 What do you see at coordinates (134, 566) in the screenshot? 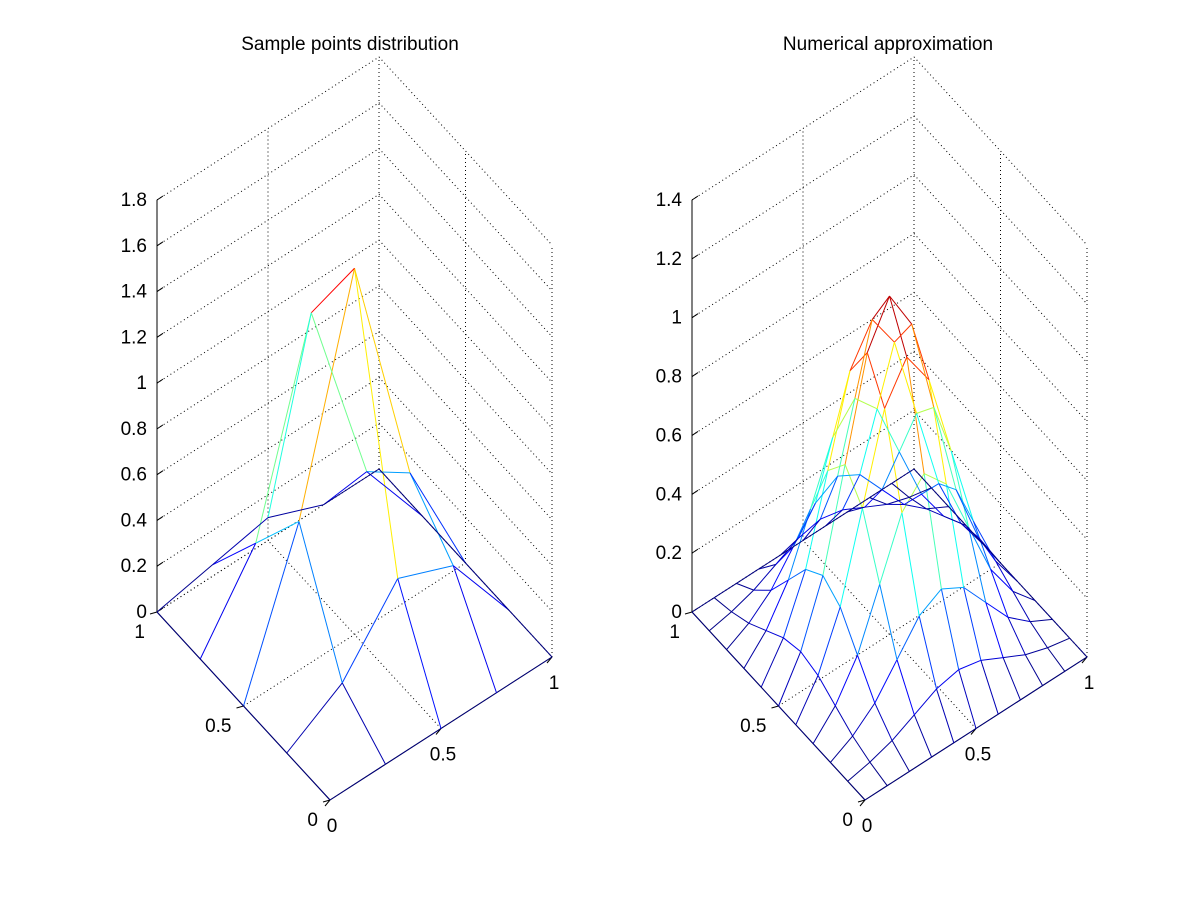
I see `z-tick-label: 0.2` at bounding box center [134, 566].